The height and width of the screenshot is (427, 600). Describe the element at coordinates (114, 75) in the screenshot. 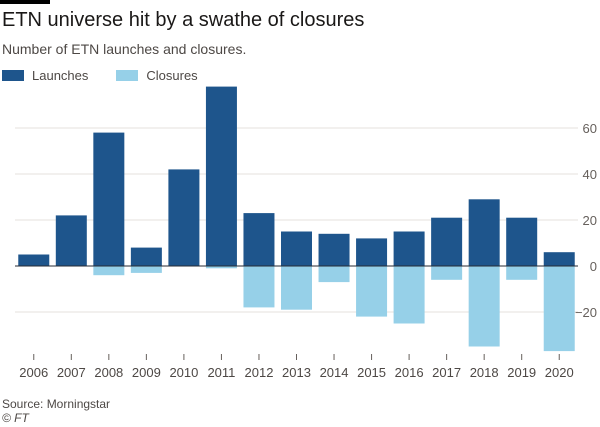

I see `chart-legend: Launches Closures` at that location.